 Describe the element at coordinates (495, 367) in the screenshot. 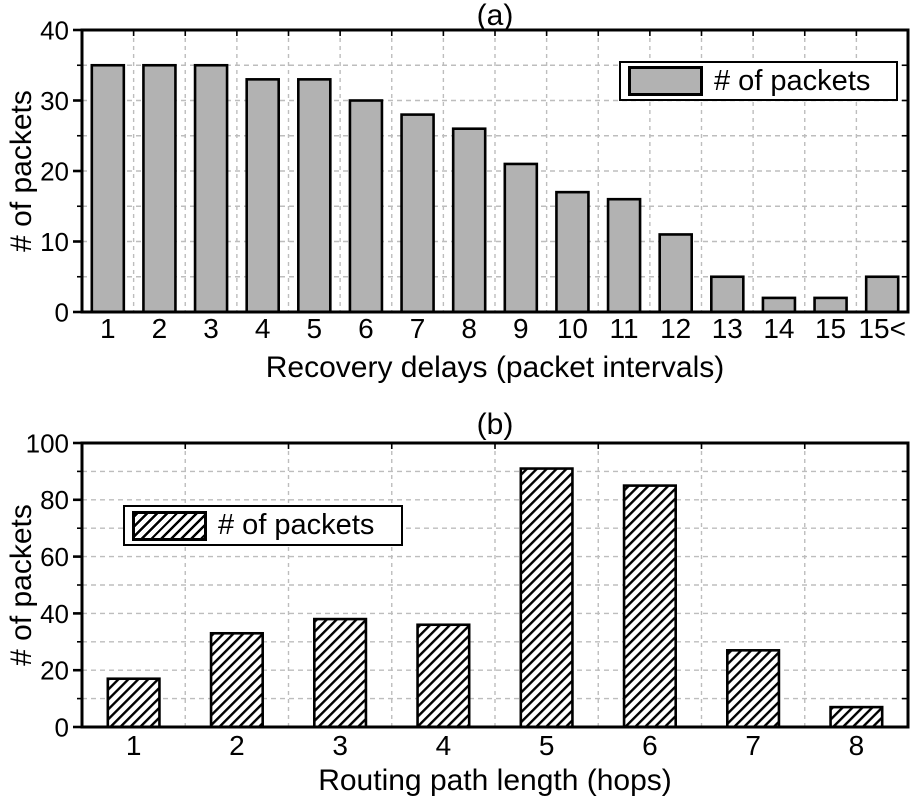

I see `panel-a-x-axis-label: Recovery delays (packet intervals)` at that location.